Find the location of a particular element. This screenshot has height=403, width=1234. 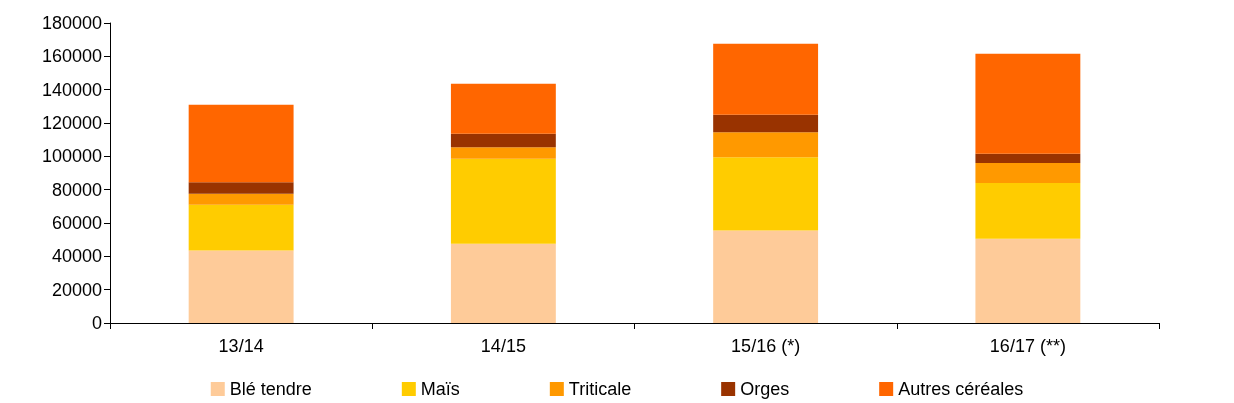

legend-label: Blé tendre is located at coordinates (270, 389).